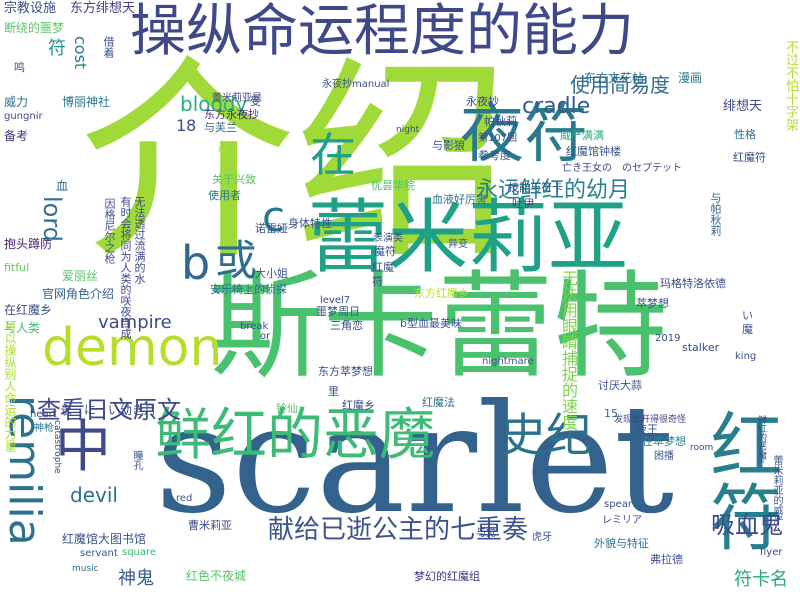 The width and height of the screenshot is (800, 600). What do you see at coordinates (647, 429) in the screenshot?
I see `word-night-king: 夜王` at bounding box center [647, 429].